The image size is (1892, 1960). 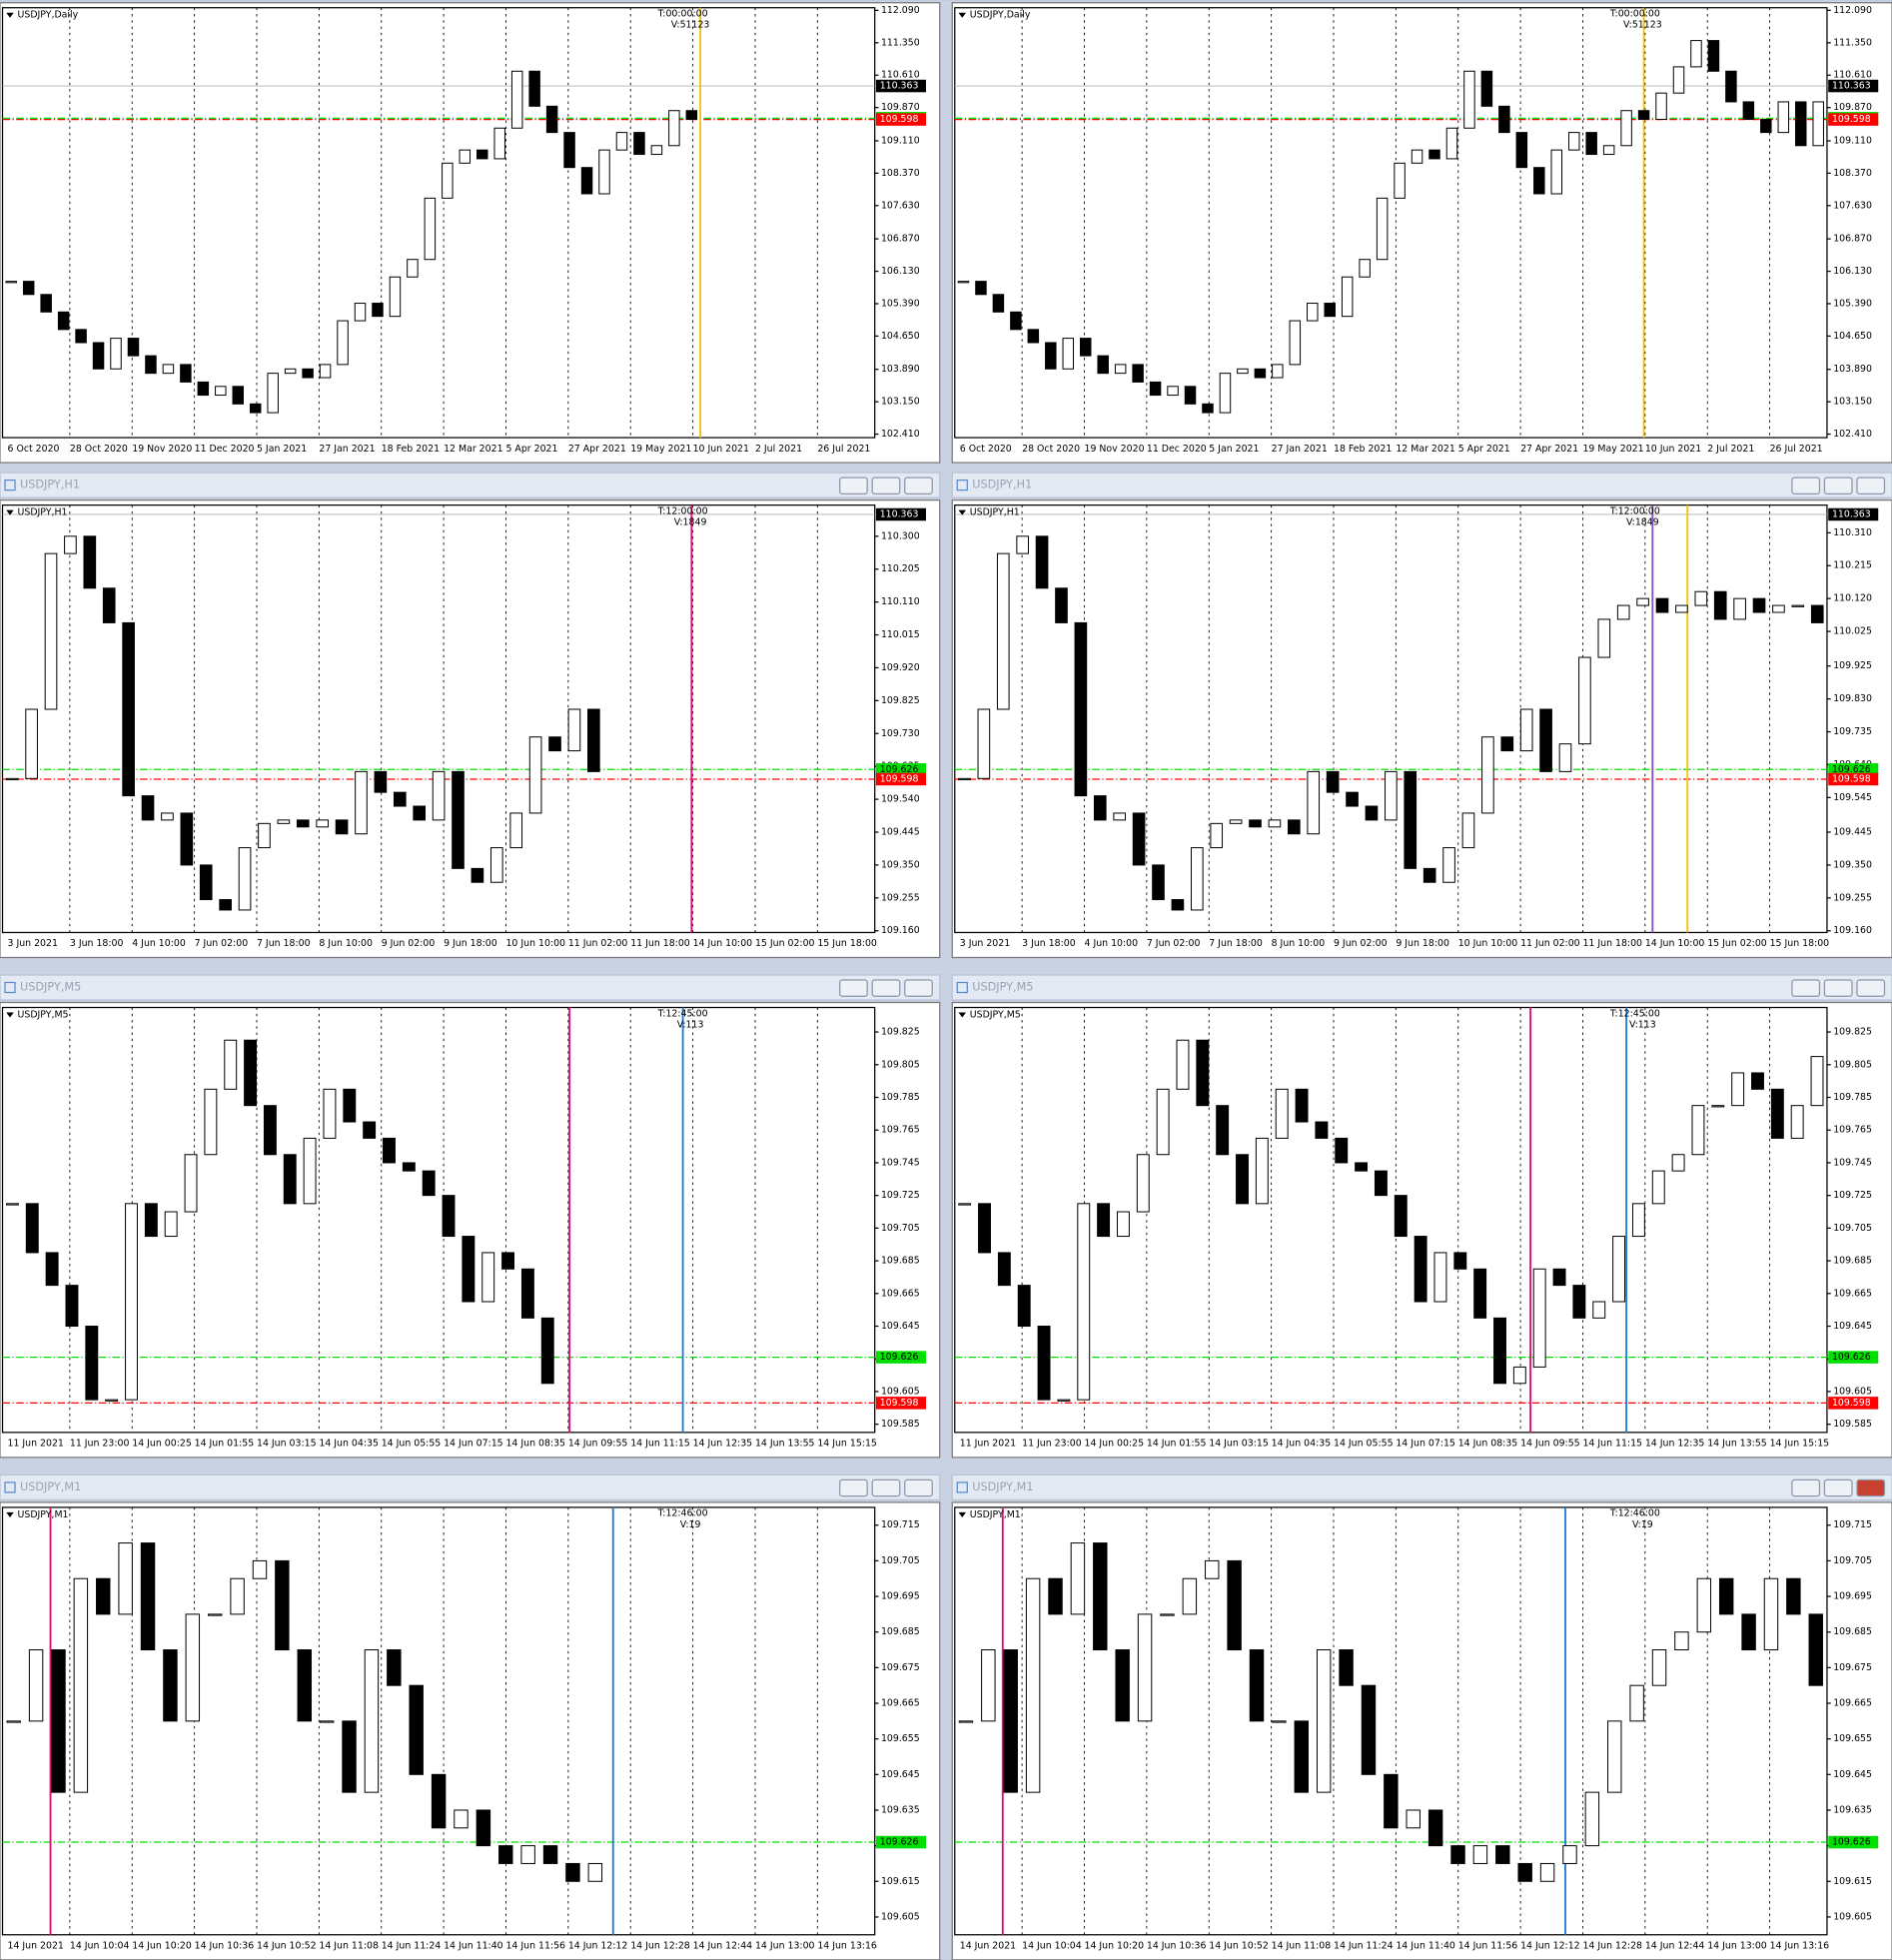 I want to click on y-tick-label: 109.655, so click(x=1852, y=1738).